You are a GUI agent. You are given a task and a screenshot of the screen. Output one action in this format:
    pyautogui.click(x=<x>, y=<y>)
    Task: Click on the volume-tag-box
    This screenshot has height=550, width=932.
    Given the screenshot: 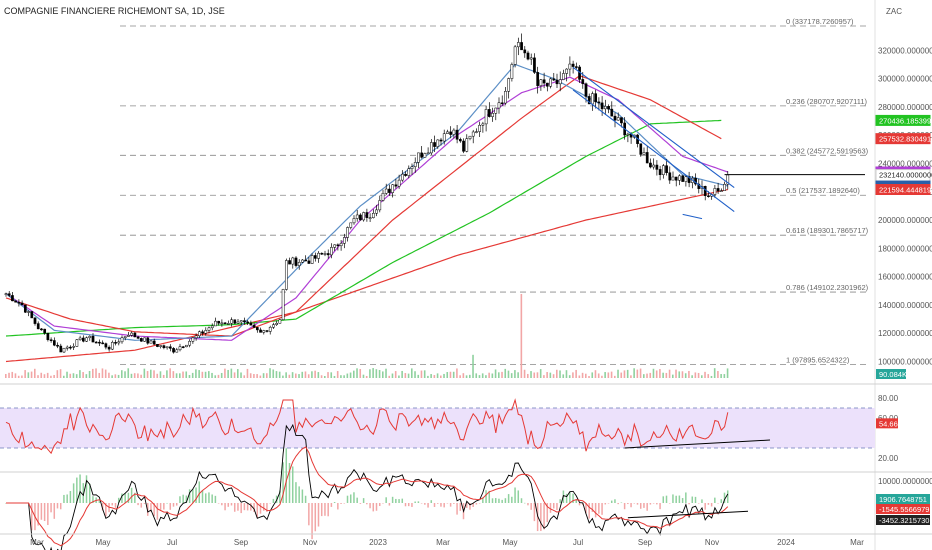 What is the action you would take?
    pyautogui.click(x=891, y=374)
    